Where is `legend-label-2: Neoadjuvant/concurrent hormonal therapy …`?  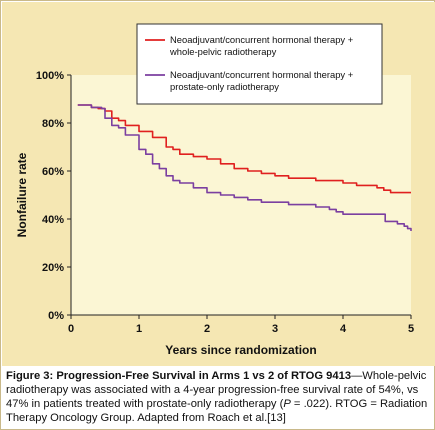 legend-label-2: Neoadjuvant/concurrent hormonal therapy … is located at coordinates (262, 74).